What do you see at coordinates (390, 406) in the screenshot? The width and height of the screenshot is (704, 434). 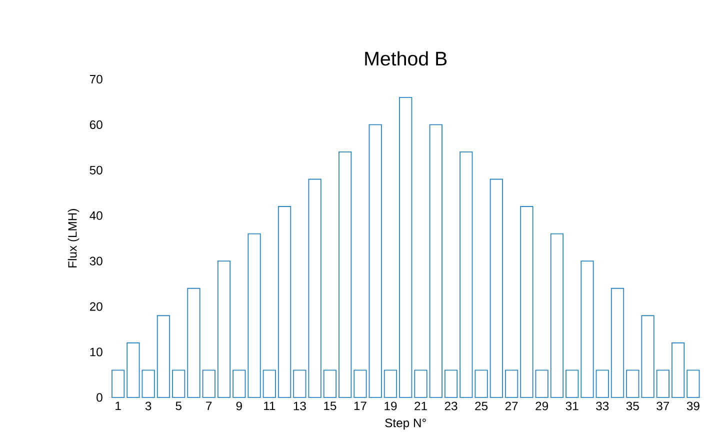 I see `x-tick-label: 19` at bounding box center [390, 406].